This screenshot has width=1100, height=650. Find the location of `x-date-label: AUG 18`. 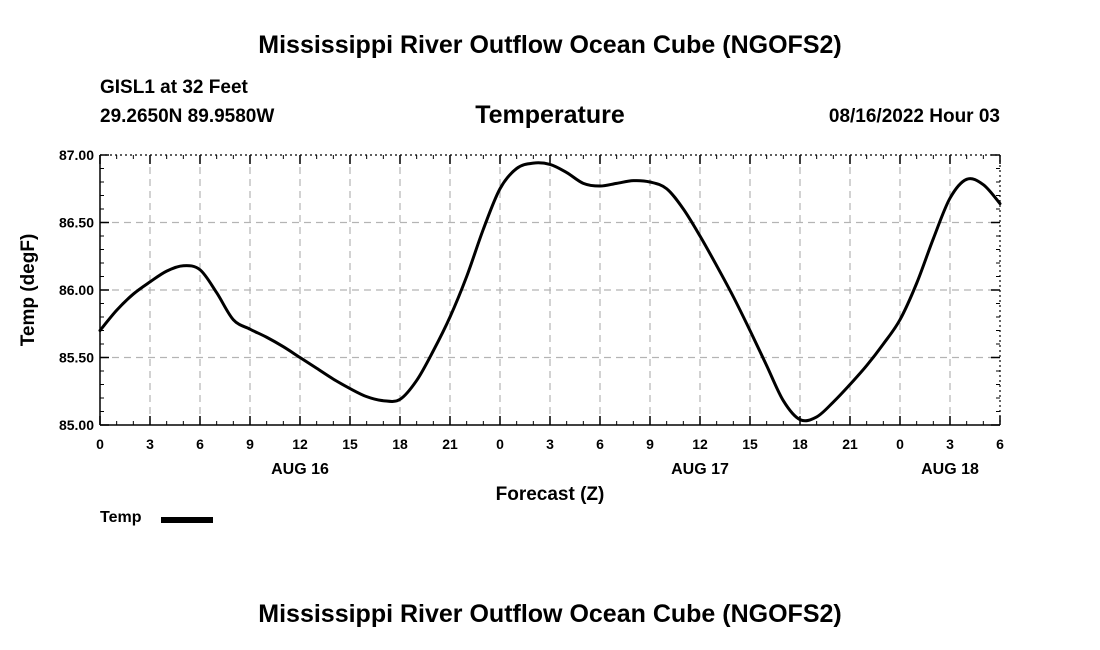

x-date-label: AUG 18 is located at coordinates (950, 469).